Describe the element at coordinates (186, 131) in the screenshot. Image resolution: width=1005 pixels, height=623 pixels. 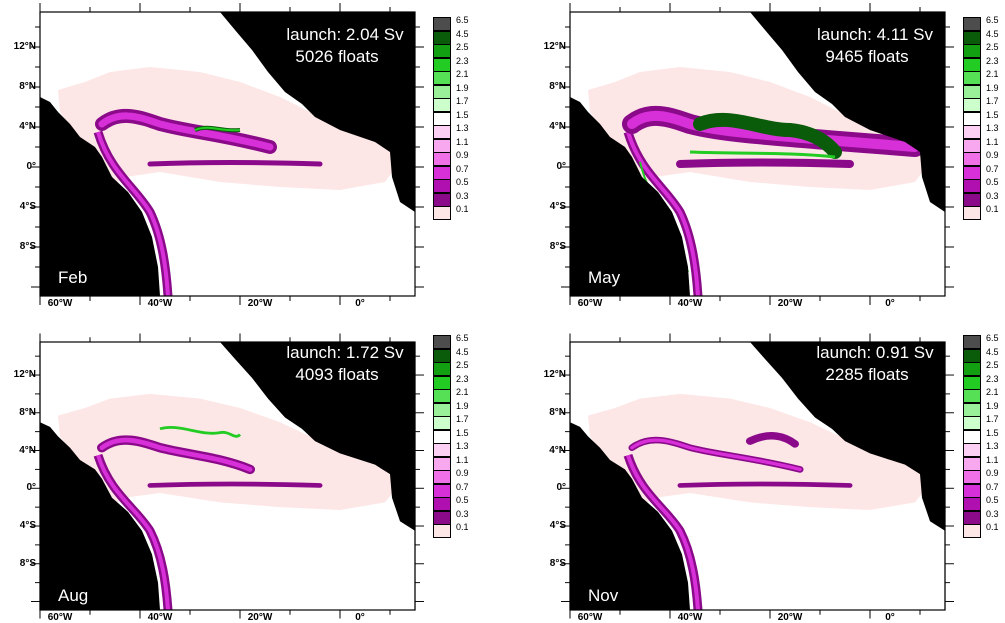
I see `countercurrent-core` at that location.